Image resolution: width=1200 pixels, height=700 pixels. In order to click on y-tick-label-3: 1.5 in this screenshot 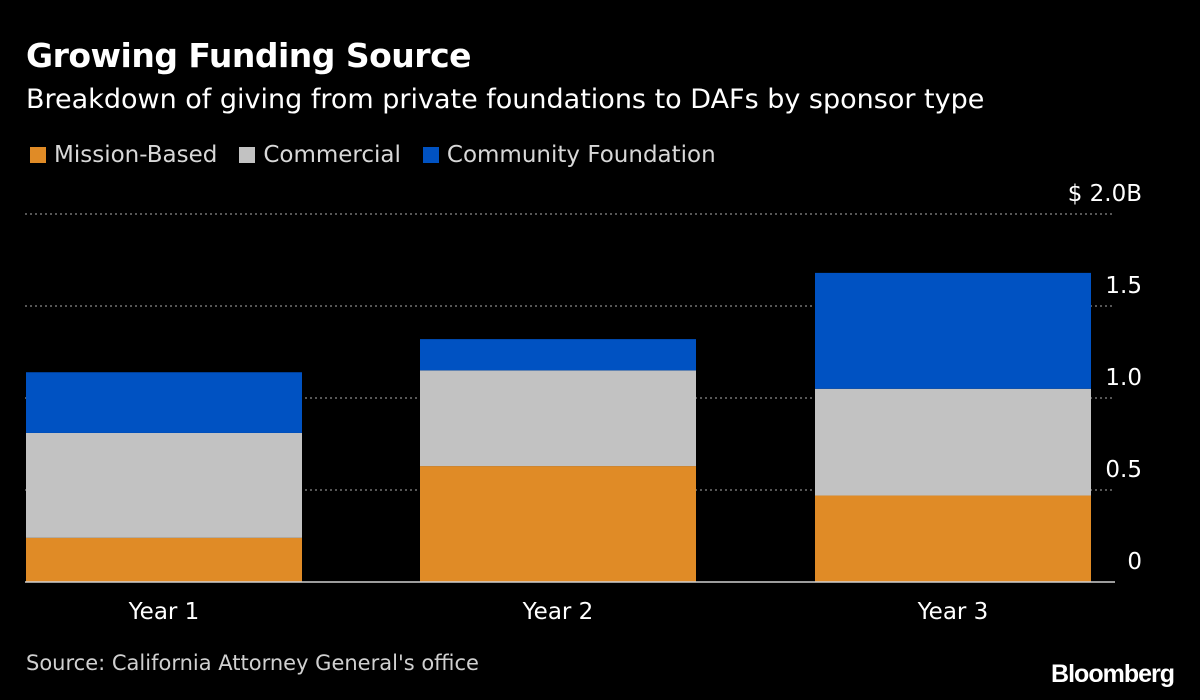, I will do `click(1123, 286)`.